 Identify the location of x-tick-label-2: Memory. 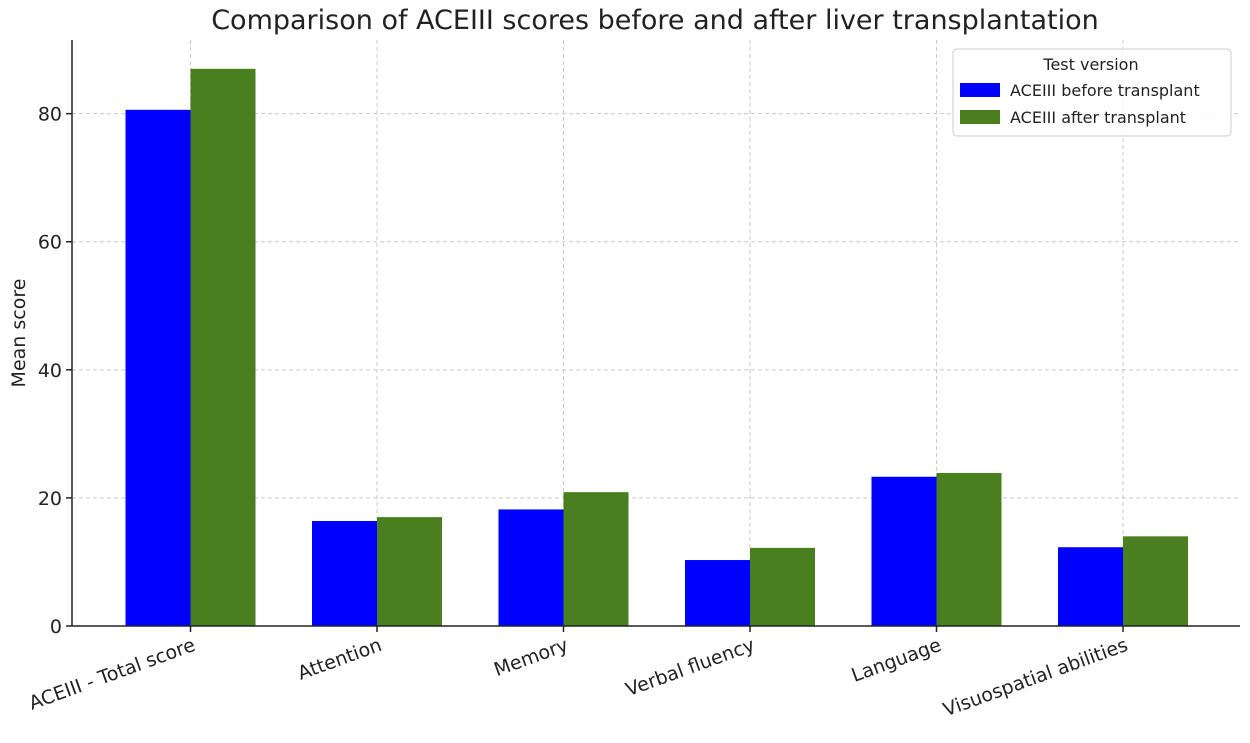
(531, 657).